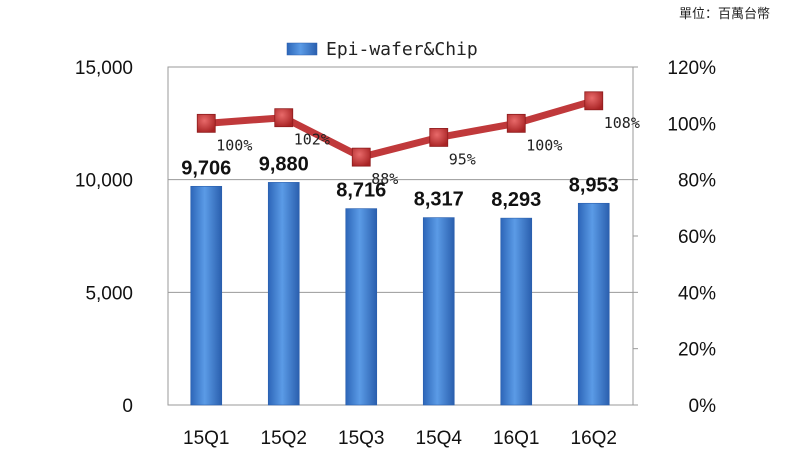 This screenshot has width=800, height=450. Describe the element at coordinates (402, 49) in the screenshot. I see `legend-label: Epi-wafer&Chip` at that location.